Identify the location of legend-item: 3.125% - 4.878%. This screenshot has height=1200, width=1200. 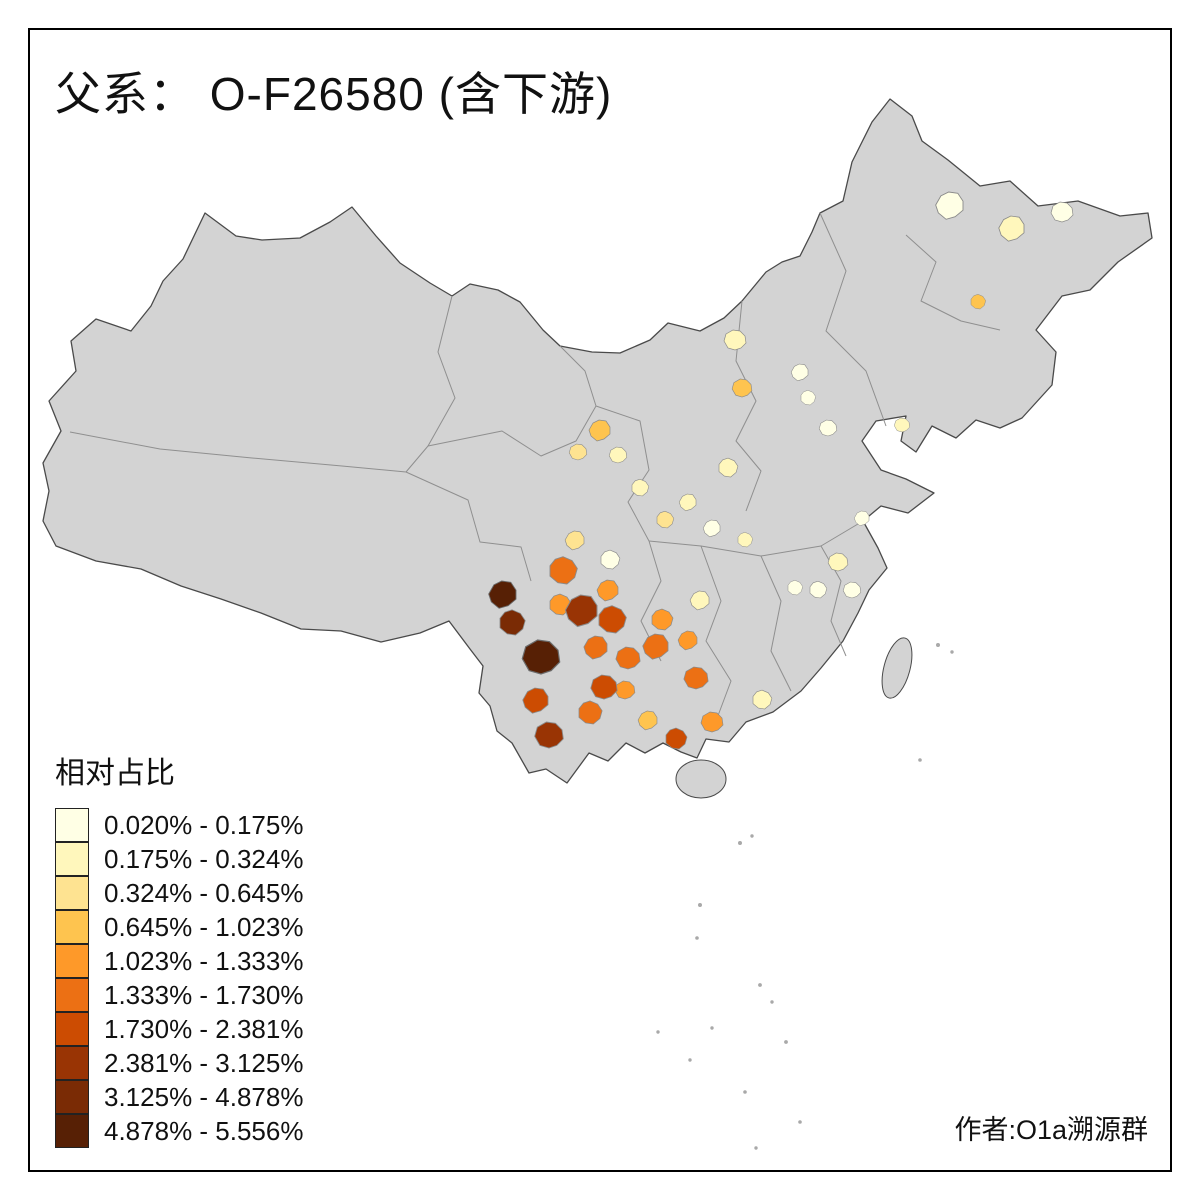
(220, 1096).